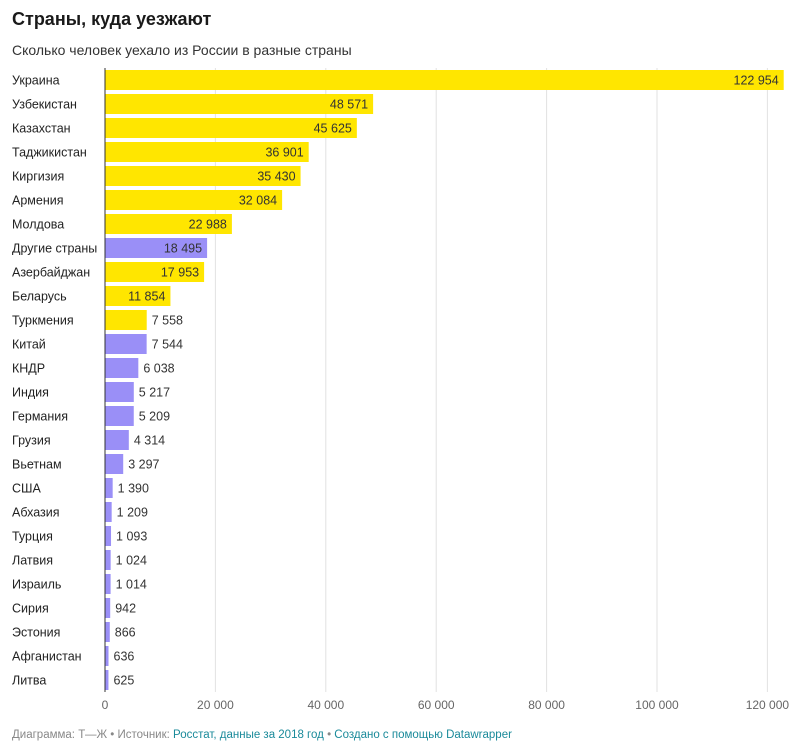 Image resolution: width=810 pixels, height=755 pixels. What do you see at coordinates (37, 465) in the screenshot?
I see `category-label: Вьетнам` at bounding box center [37, 465].